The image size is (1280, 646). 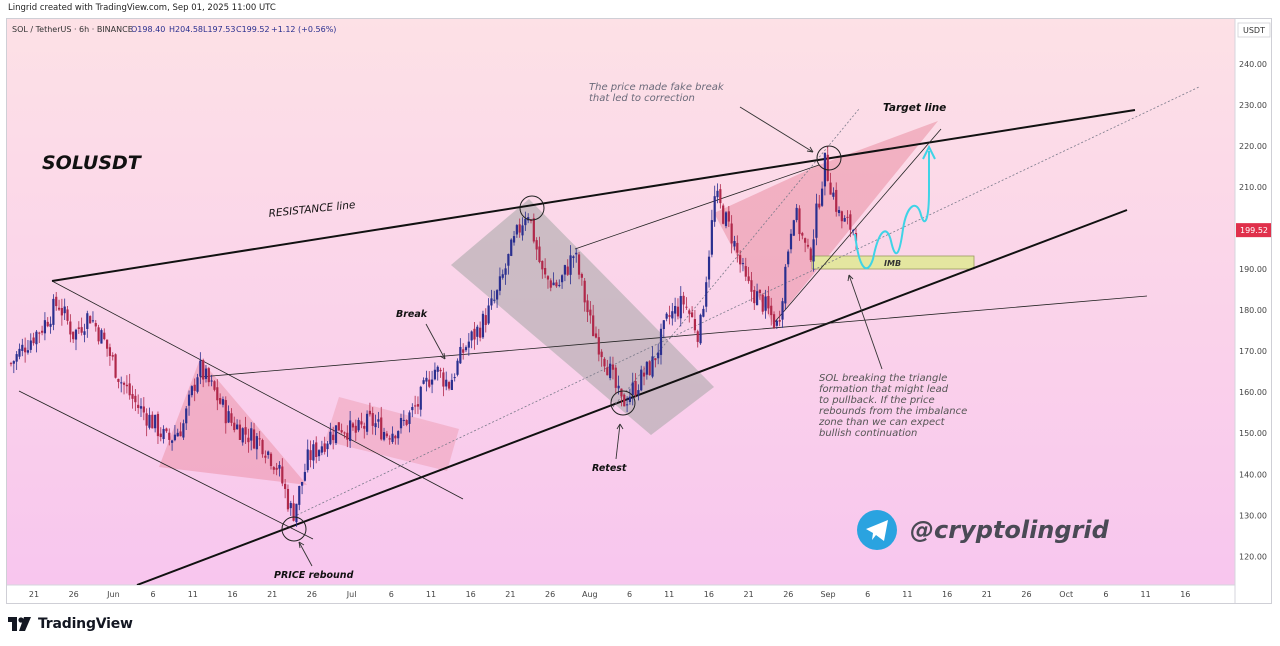 I want to click on tradingview-logo-icon, so click(x=19, y=624).